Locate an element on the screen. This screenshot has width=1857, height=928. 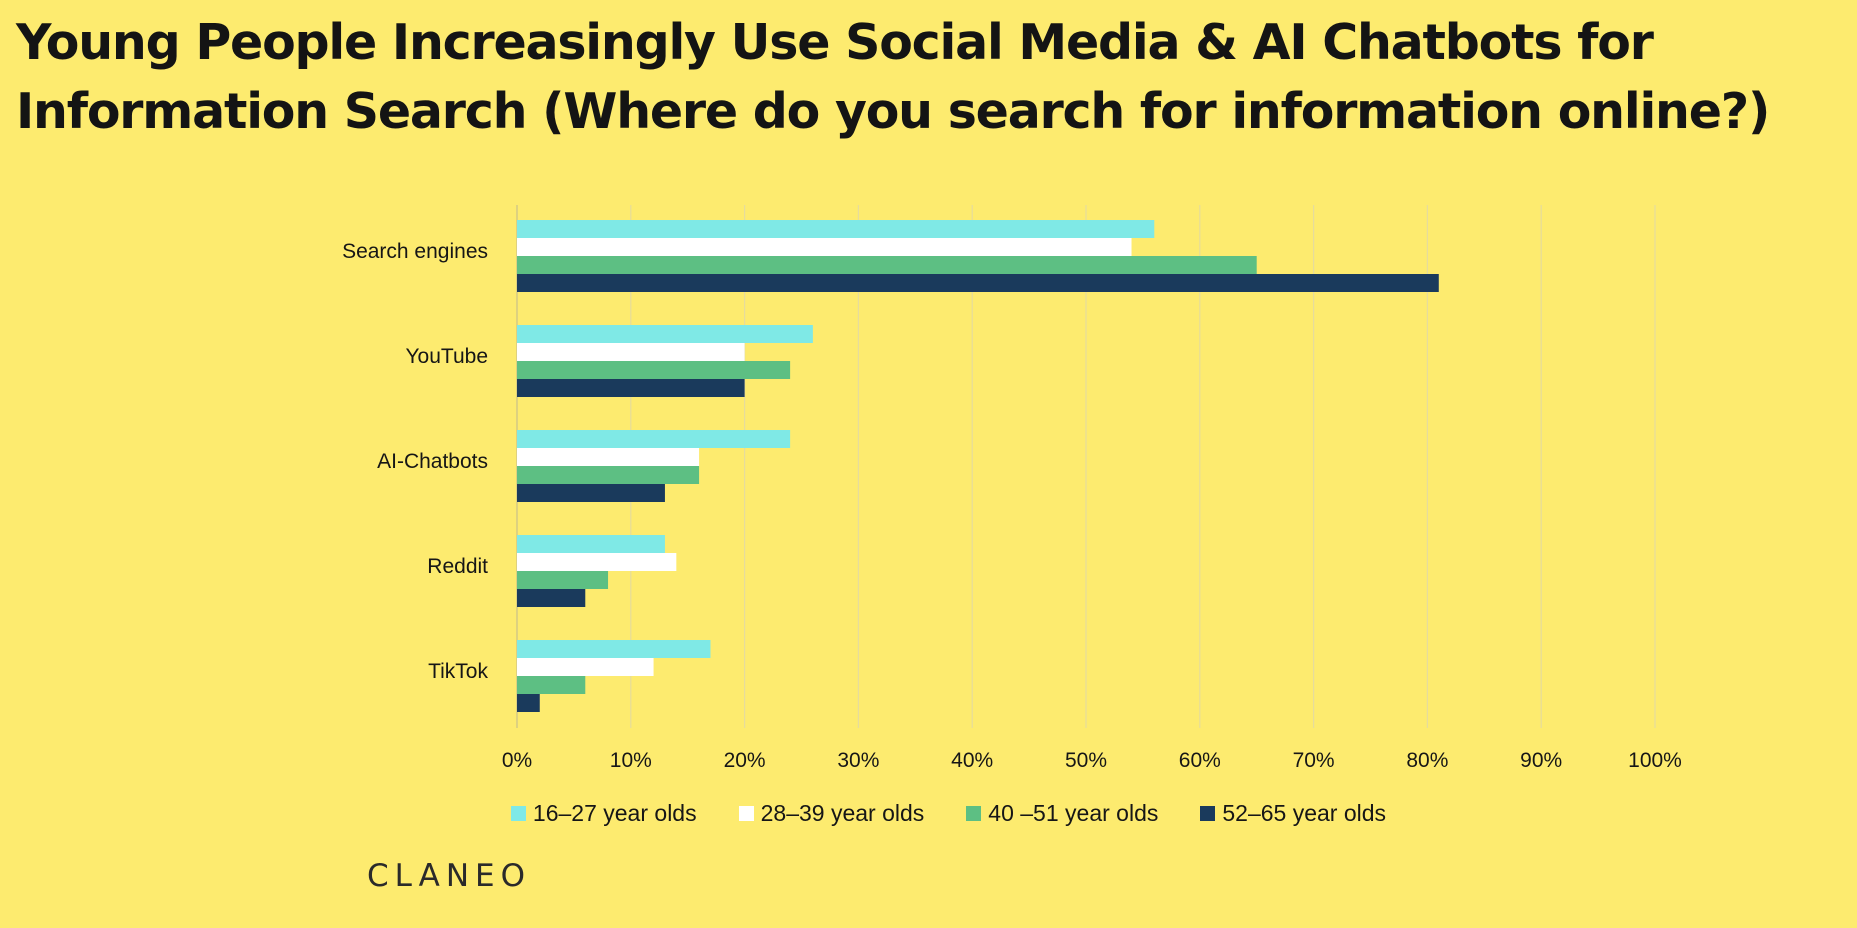
category-label: TikTok is located at coordinates (458, 671).